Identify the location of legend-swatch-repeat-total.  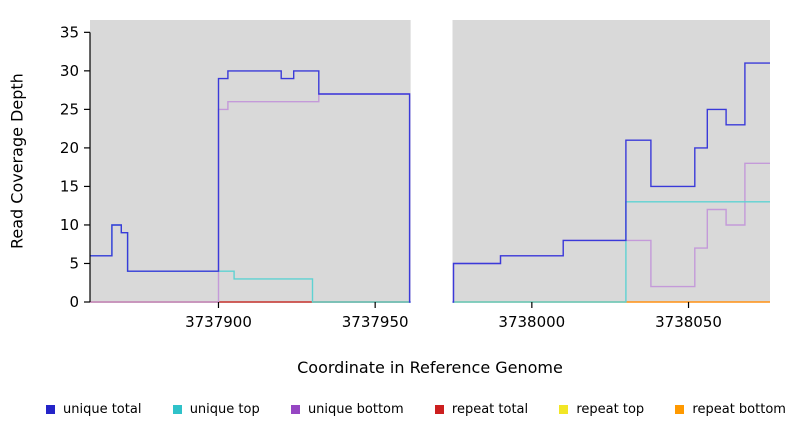
(439, 409).